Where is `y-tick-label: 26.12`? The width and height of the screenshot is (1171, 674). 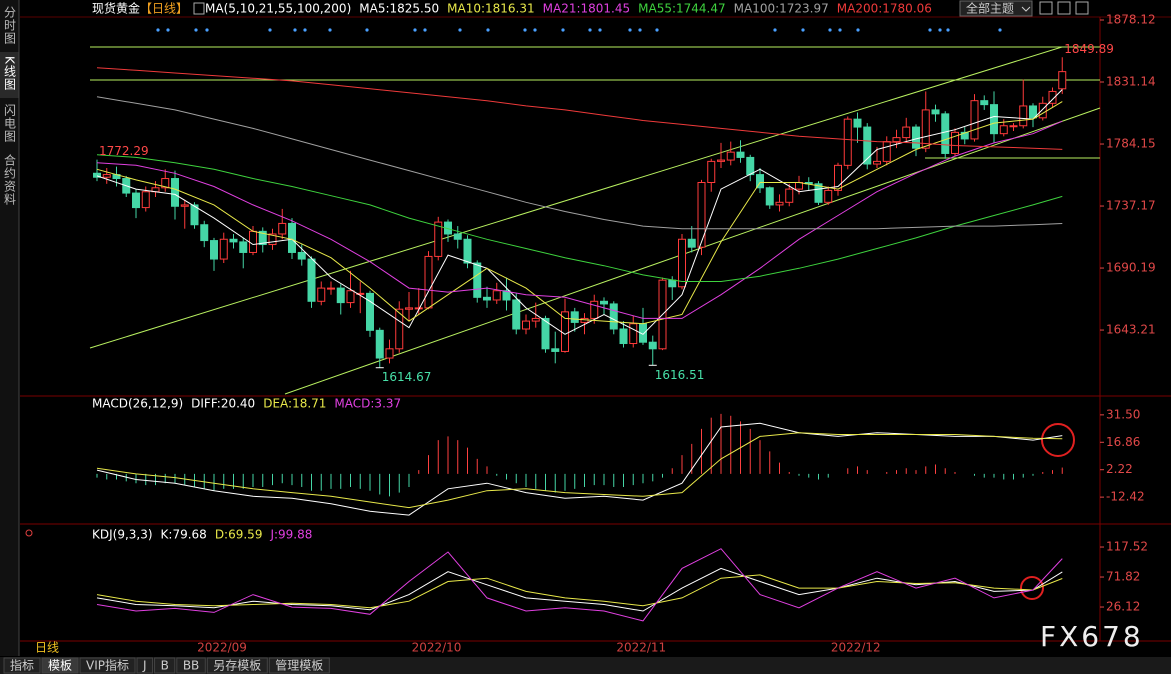 y-tick-label: 26.12 is located at coordinates (1123, 607).